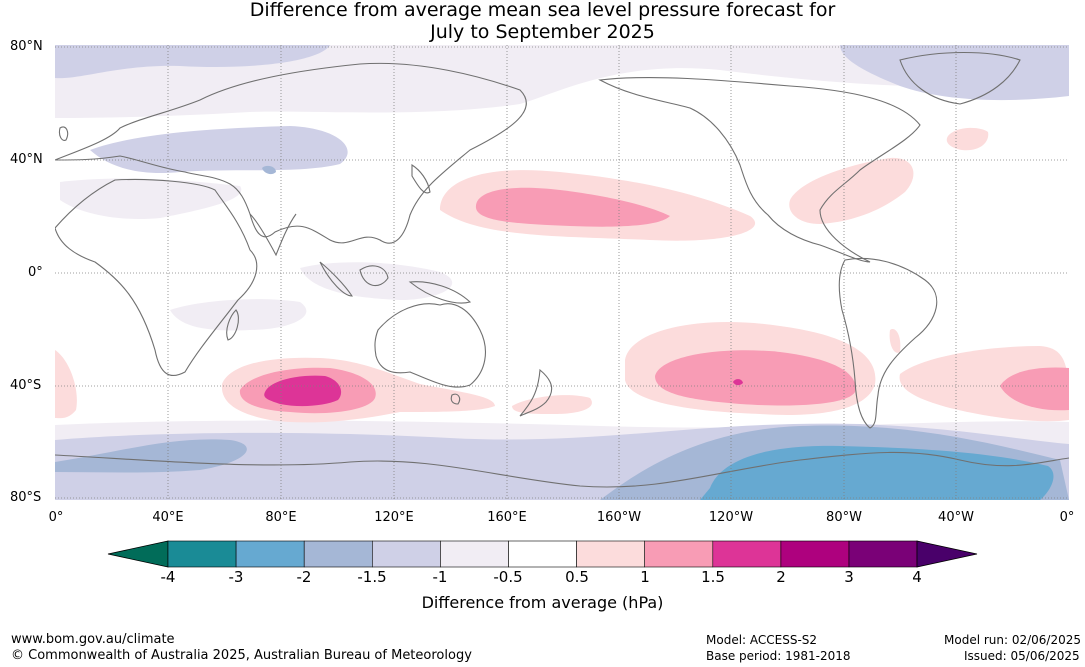 This screenshot has width=1085, height=667. I want to click on arctic-band, so click(562, 81).